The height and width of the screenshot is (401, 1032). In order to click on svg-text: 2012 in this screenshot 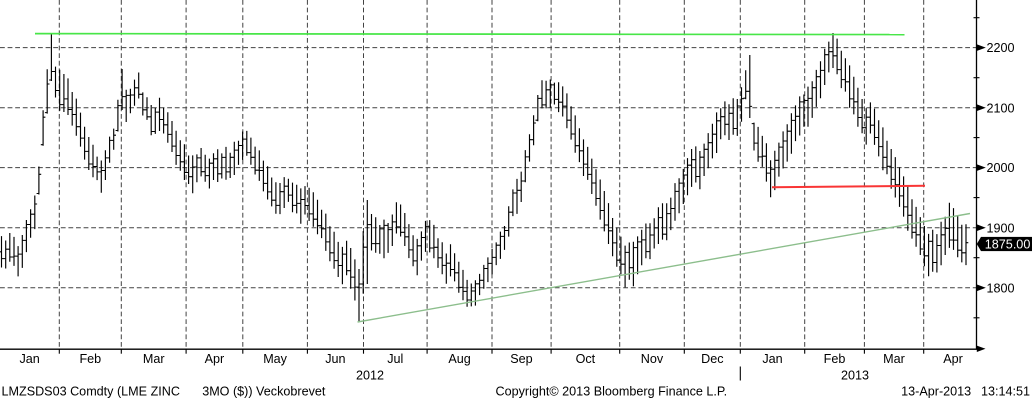, I will do `click(370, 376)`.